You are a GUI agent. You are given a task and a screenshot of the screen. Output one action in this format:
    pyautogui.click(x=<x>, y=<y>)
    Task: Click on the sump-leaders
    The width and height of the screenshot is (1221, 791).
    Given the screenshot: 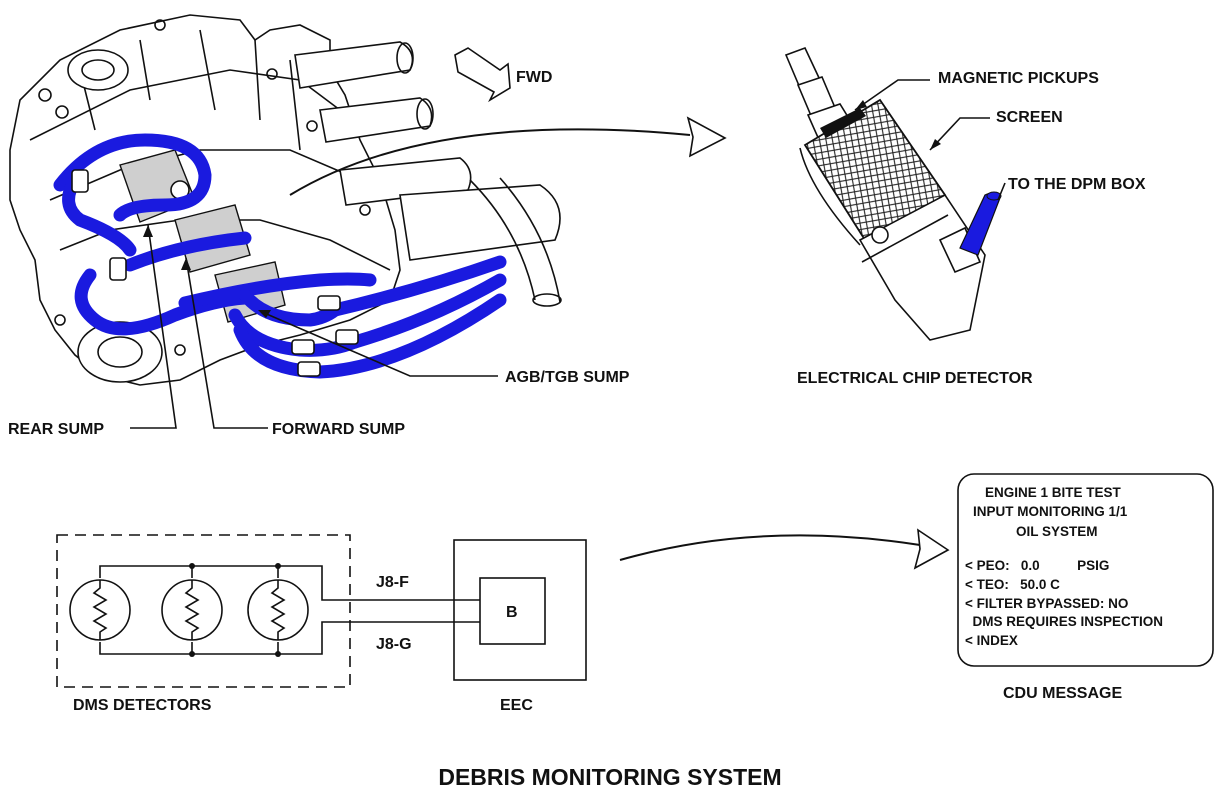 What is the action you would take?
    pyautogui.click(x=314, y=326)
    